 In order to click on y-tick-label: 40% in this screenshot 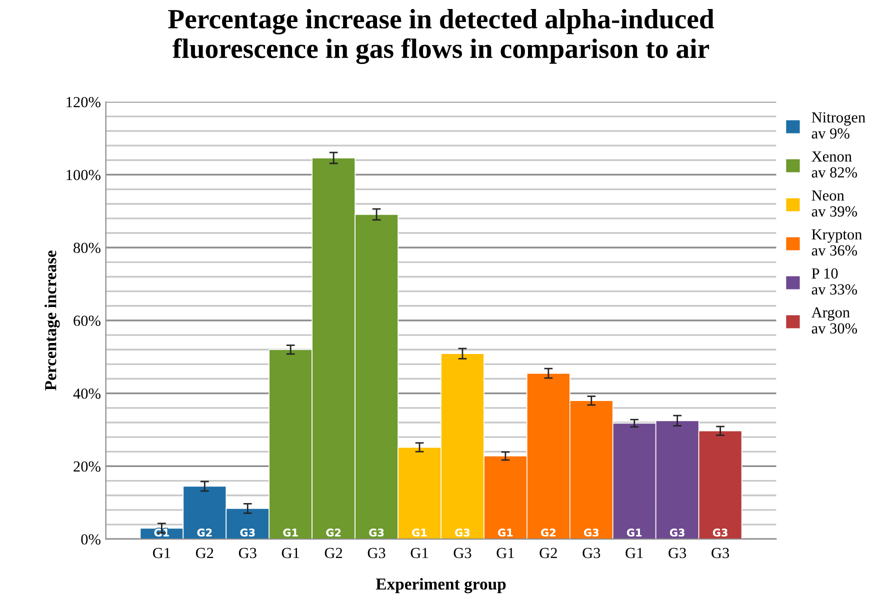, I will do `click(86, 393)`.